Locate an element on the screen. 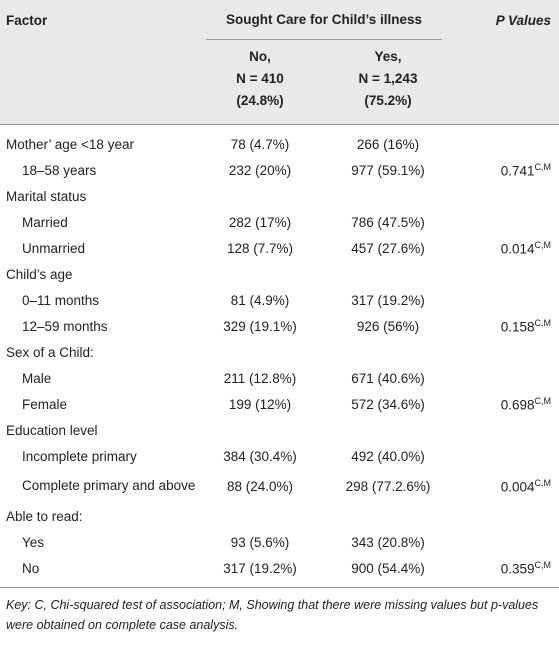  header-yes: Yes, N = 1,243 (75.2%) is located at coordinates (388, 82).